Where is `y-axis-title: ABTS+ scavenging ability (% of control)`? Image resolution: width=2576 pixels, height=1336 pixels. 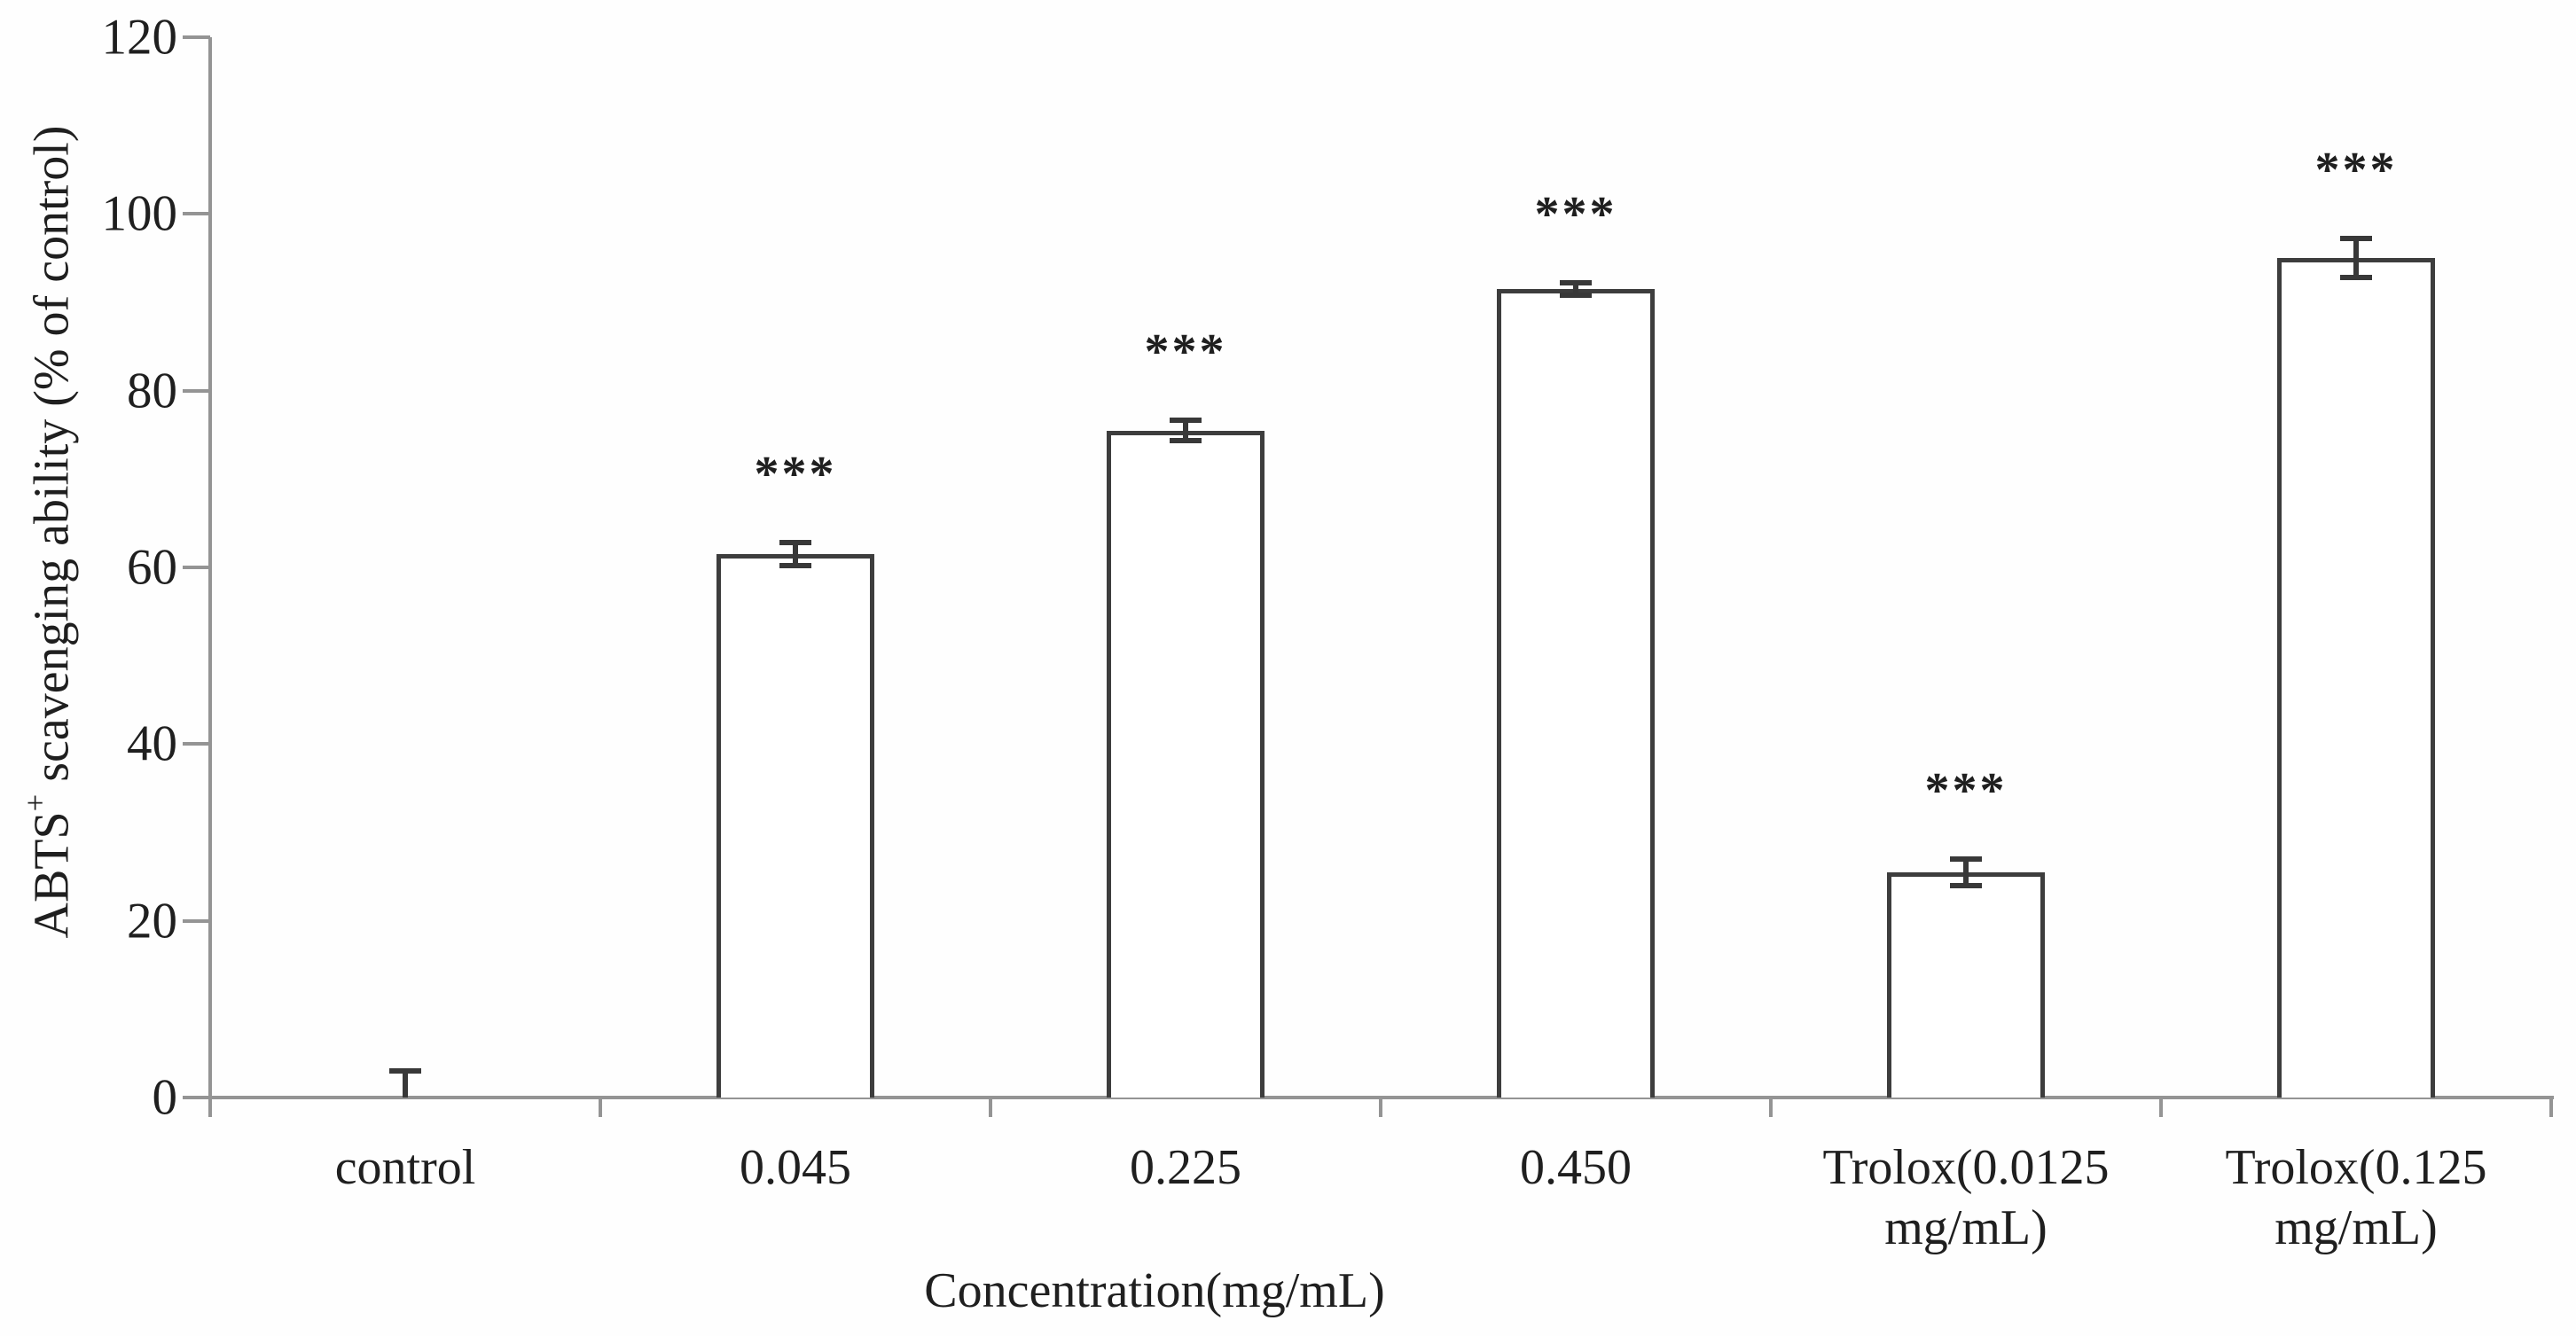
y-axis-title: ABTS+ scavenging ability (% of control) is located at coordinates (49, 532).